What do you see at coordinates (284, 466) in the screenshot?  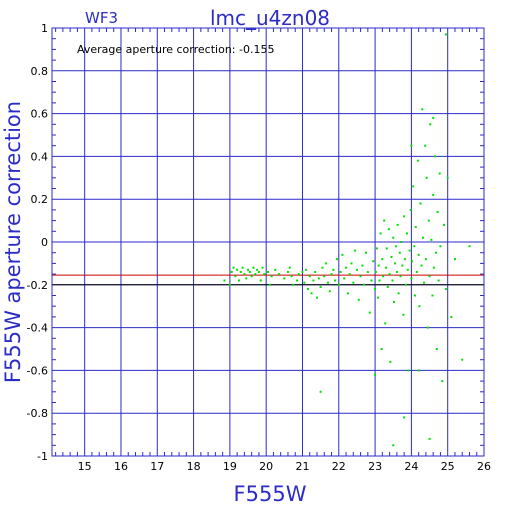 I see `x-tick-labels: 15 16 17 18 19 20 21 22 23 24 25 26` at bounding box center [284, 466].